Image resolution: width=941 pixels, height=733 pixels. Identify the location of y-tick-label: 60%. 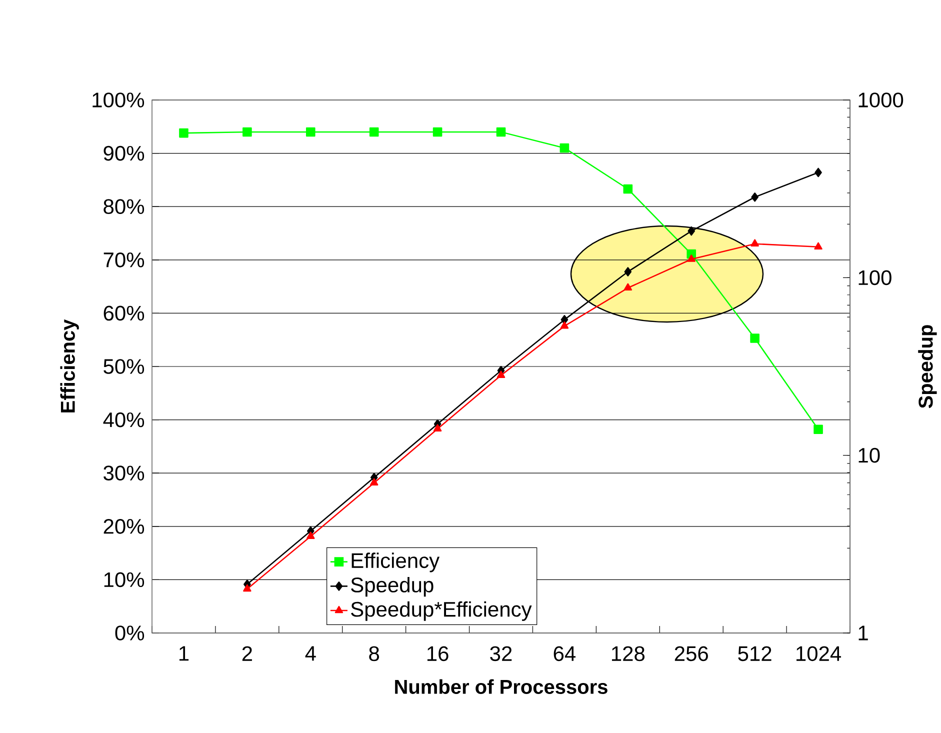
(124, 313).